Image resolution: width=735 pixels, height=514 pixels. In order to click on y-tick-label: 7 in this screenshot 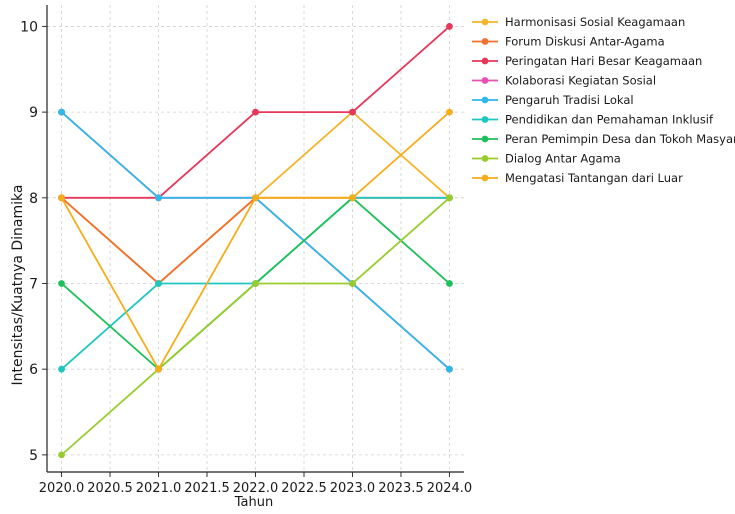, I will do `click(33, 284)`.